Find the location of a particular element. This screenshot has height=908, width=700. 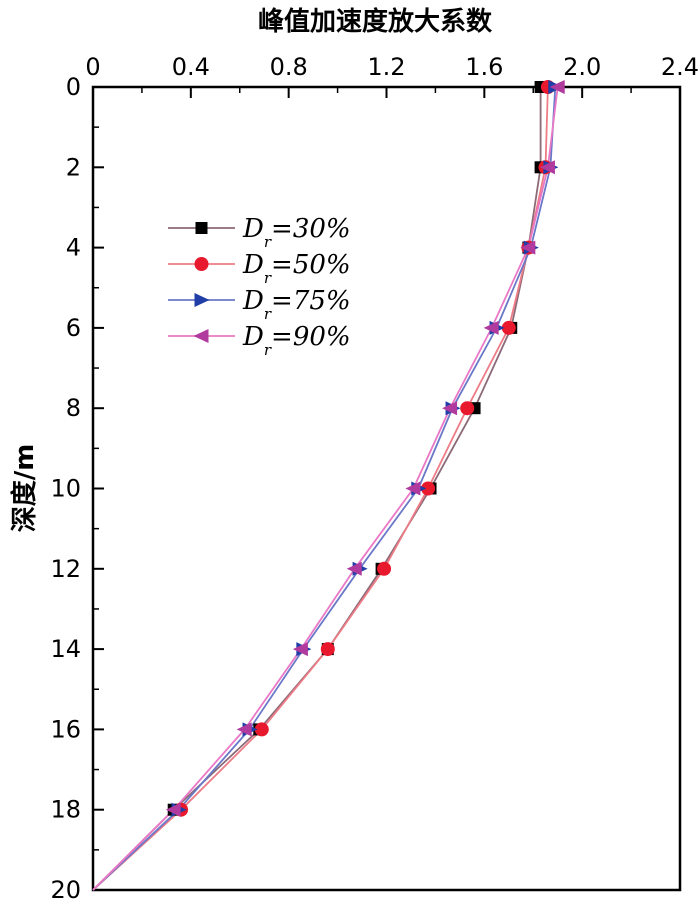

legend-label-tail: =75% is located at coordinates (311, 301).